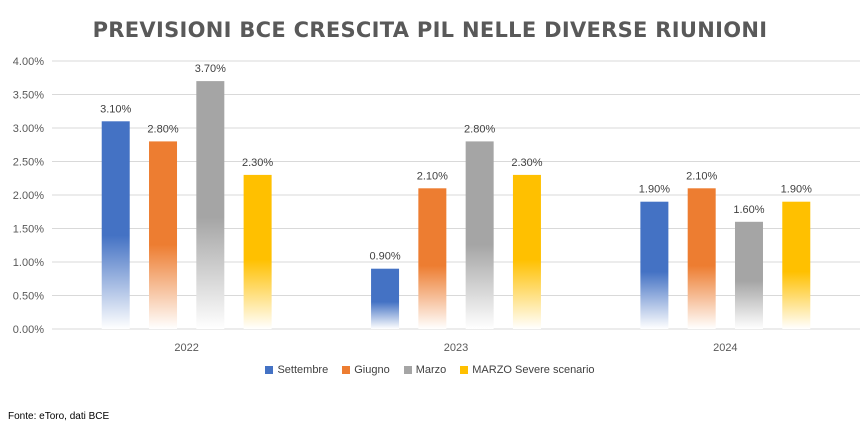 Image resolution: width=860 pixels, height=428 pixels. I want to click on legend-item-settembre: Settembre, so click(296, 370).